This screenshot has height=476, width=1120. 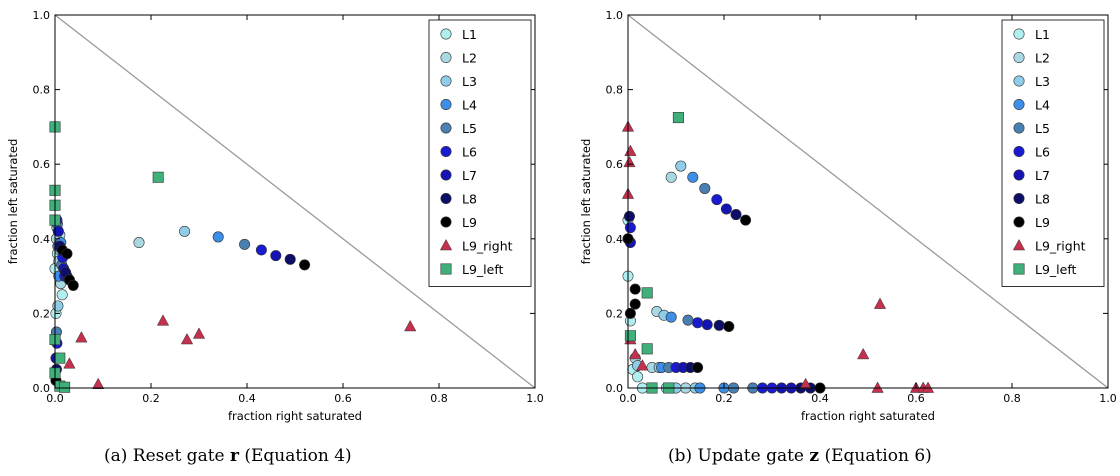 What do you see at coordinates (234, 456) in the screenshot?
I see `caption-a-symbol: r` at bounding box center [234, 456].